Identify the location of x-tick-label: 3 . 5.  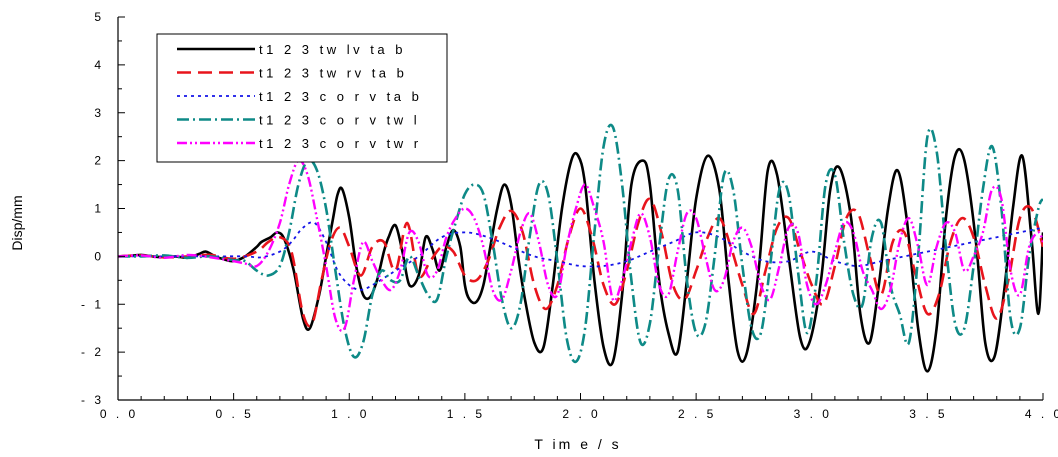
(928, 414).